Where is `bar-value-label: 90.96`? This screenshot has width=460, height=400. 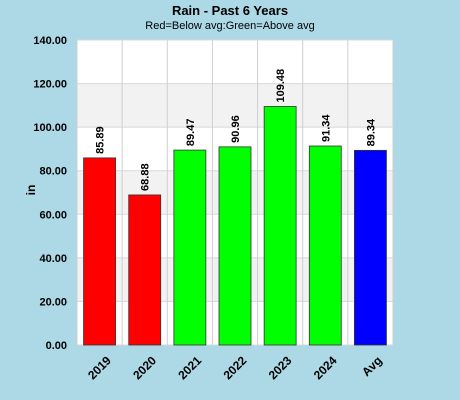
bar-value-label: 90.96 is located at coordinates (236, 129).